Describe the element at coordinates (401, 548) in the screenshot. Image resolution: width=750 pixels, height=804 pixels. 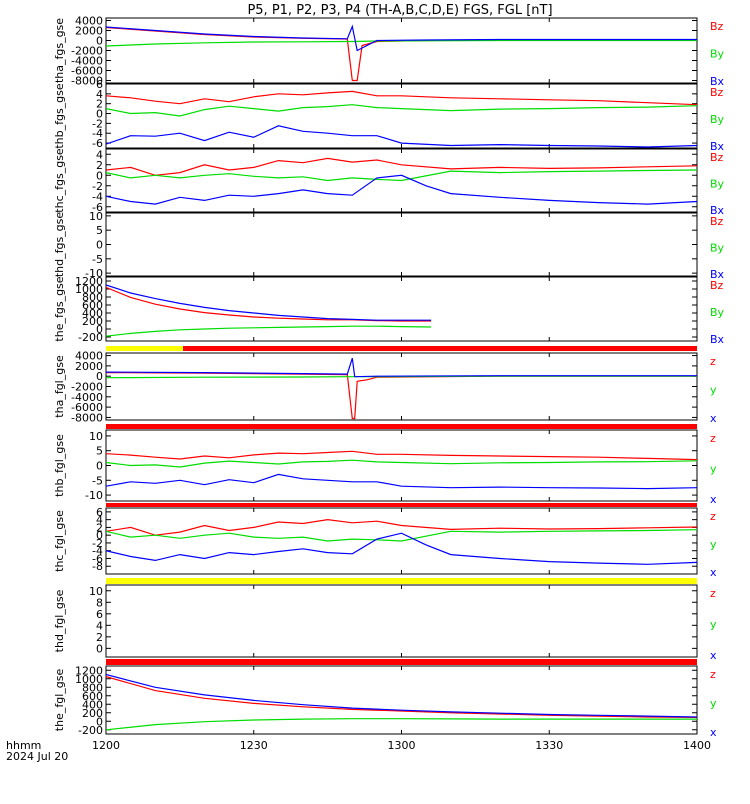
I see `series-x` at that location.